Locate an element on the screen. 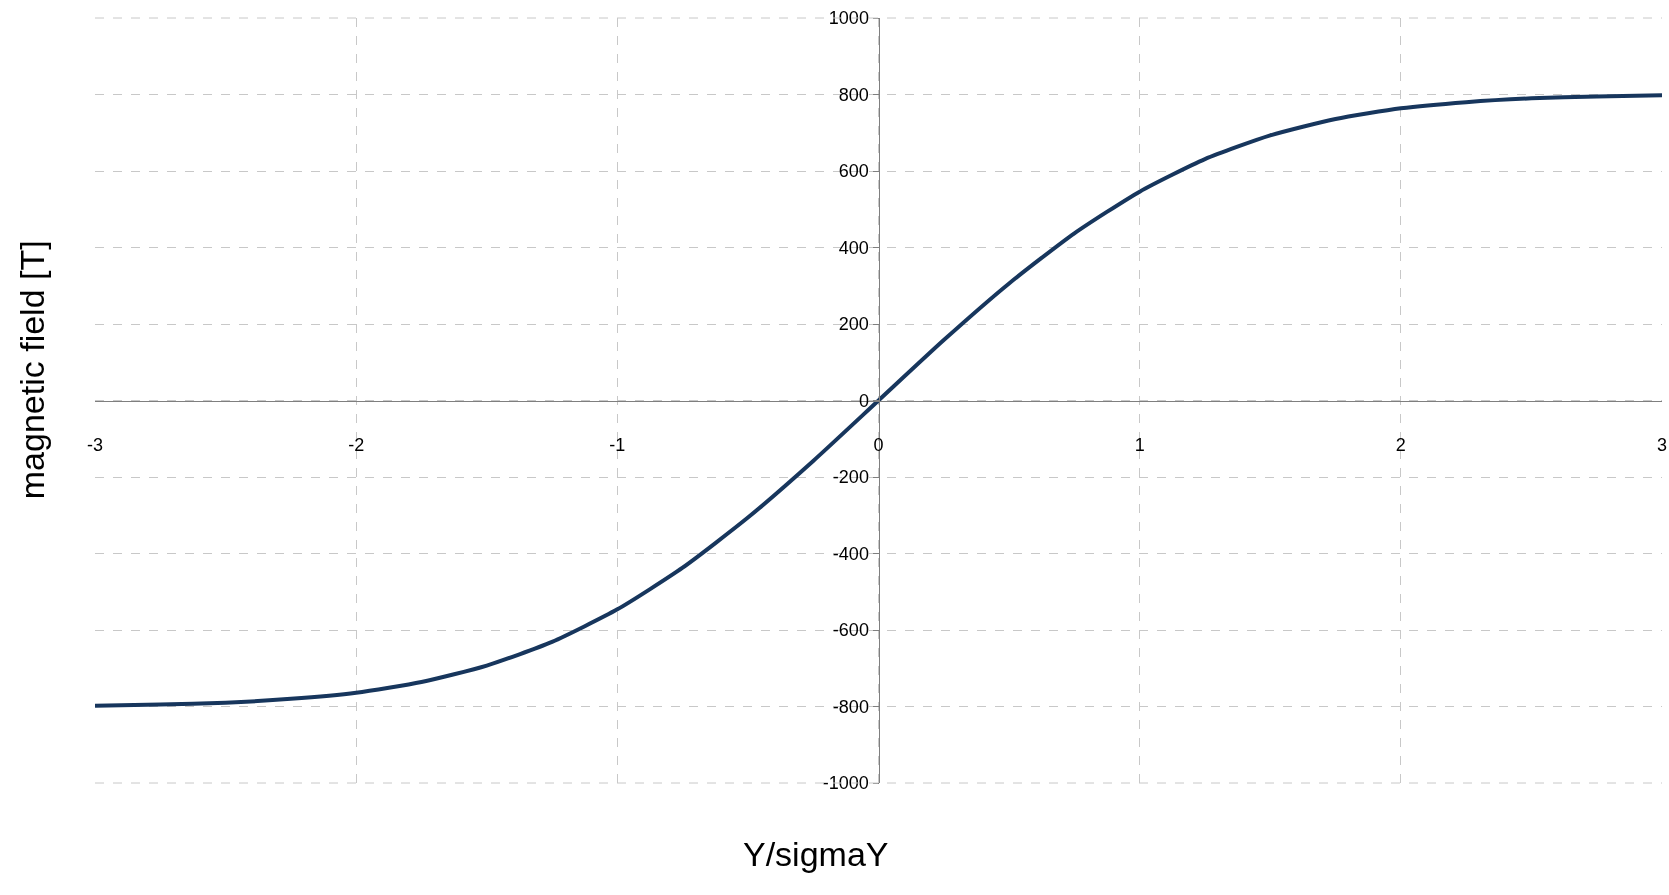 This screenshot has height=895, width=1669. x-tick-label: 3 is located at coordinates (1662, 445).